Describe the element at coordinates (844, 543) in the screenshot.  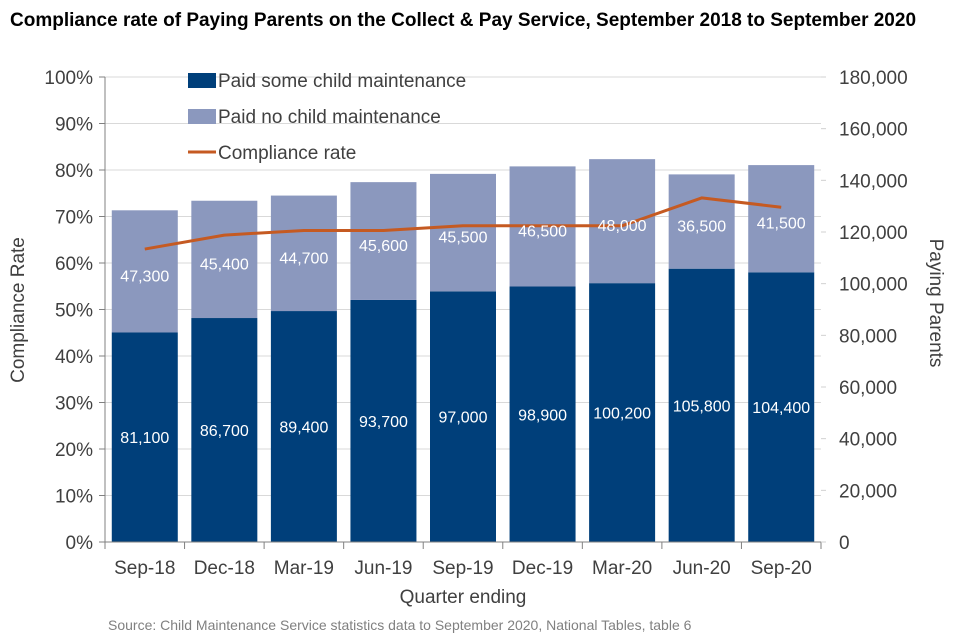
I see `y-right-tick-label: 0` at that location.